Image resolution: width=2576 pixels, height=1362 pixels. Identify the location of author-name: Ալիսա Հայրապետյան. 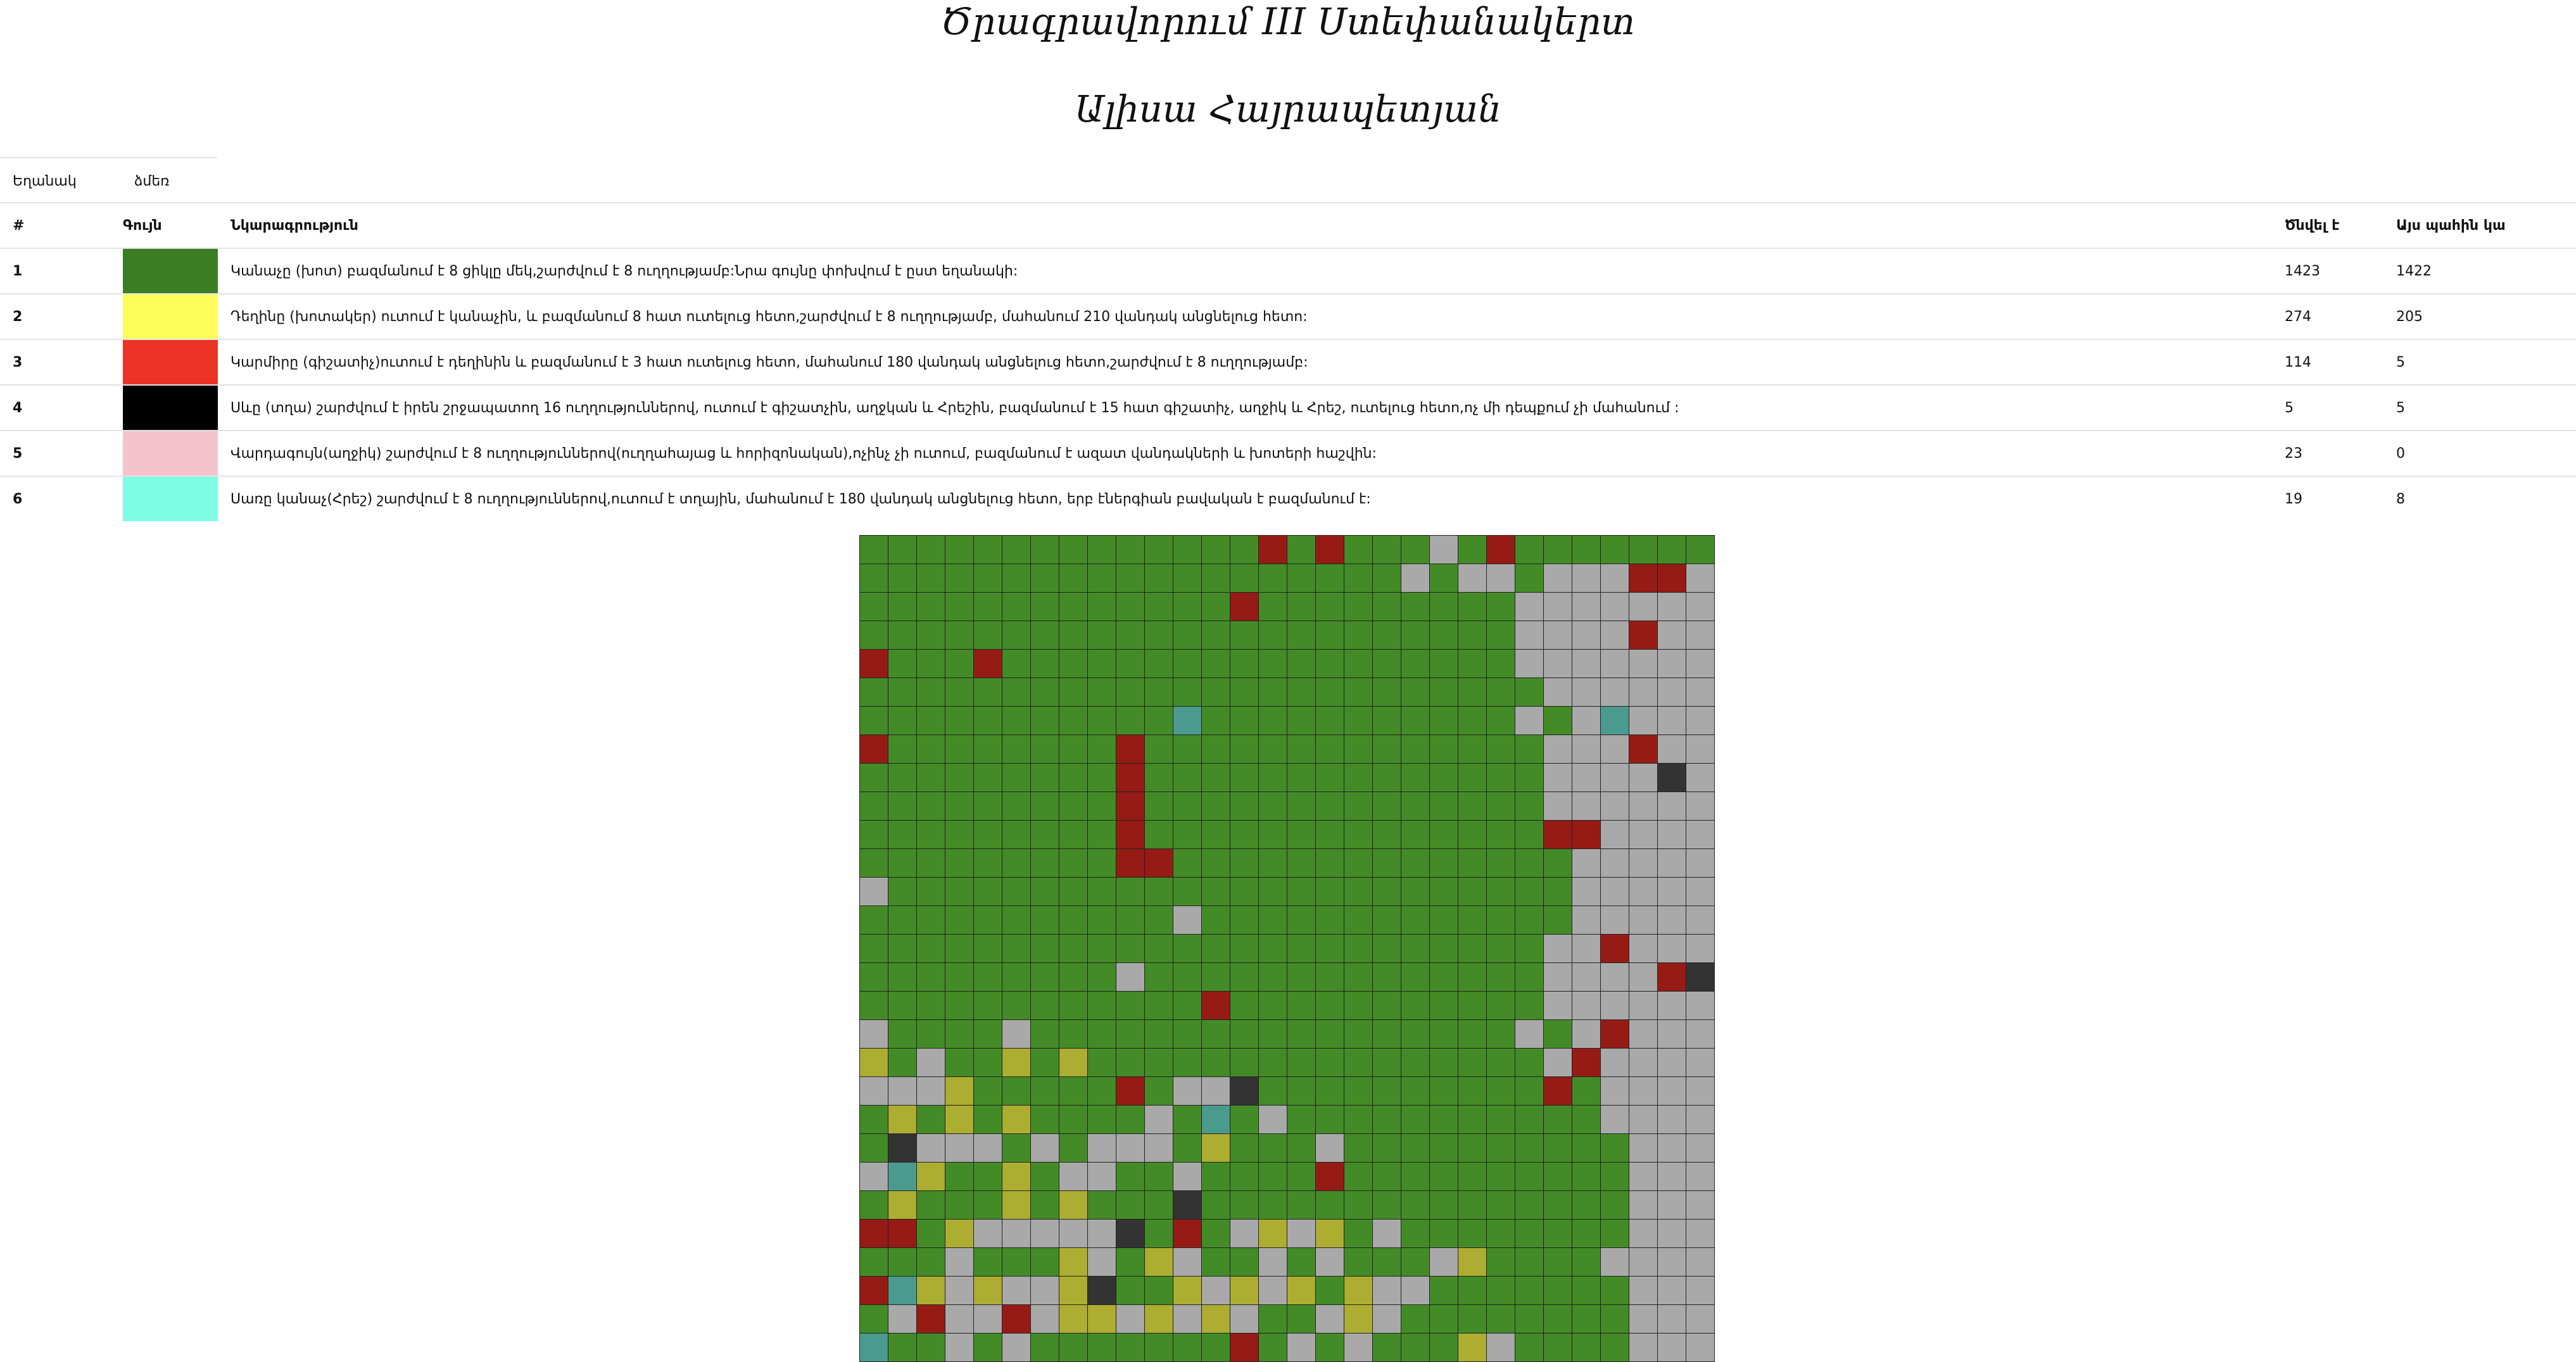
(1288, 108).